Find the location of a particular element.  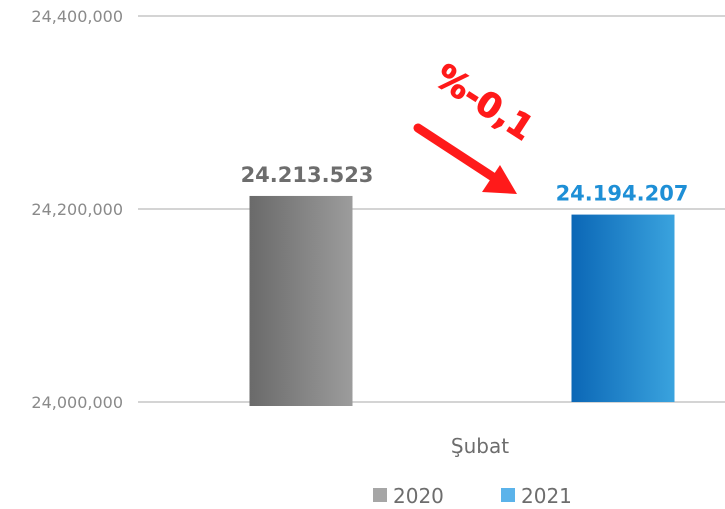

data-label-2020: 24.213.523 is located at coordinates (307, 175).